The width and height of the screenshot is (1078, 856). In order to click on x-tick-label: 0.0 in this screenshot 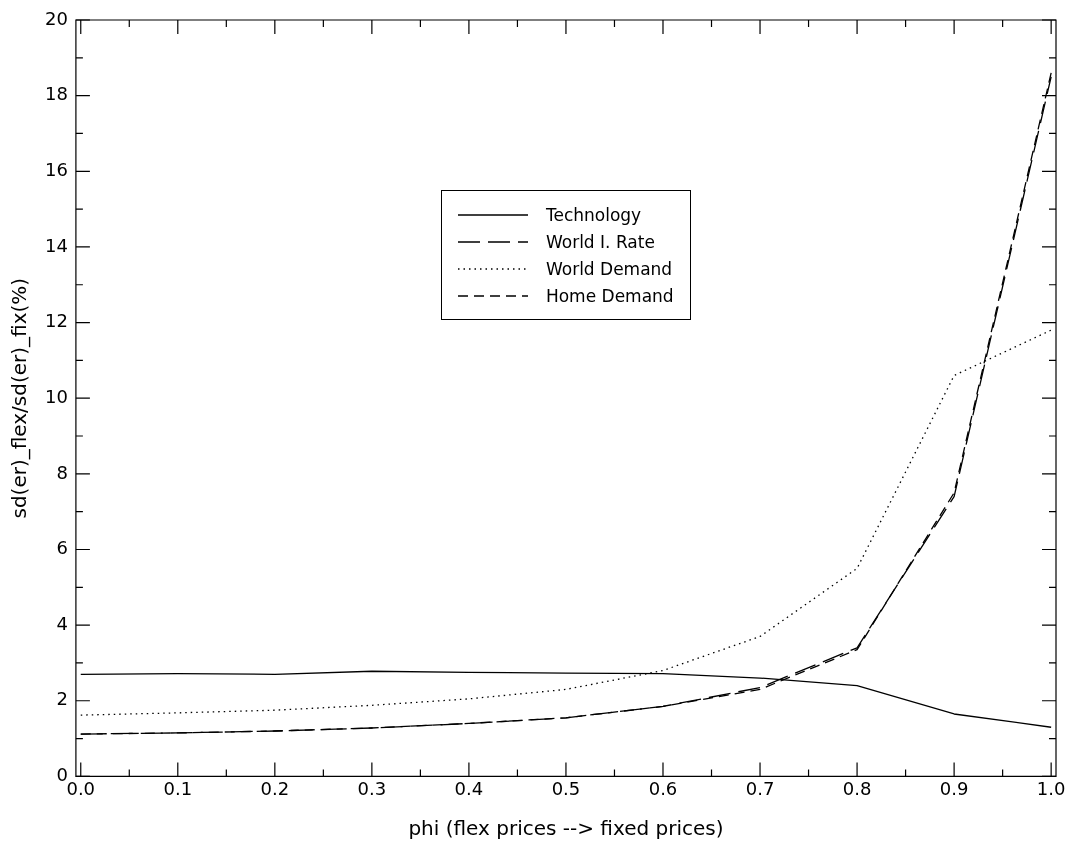, I will do `click(81, 788)`.